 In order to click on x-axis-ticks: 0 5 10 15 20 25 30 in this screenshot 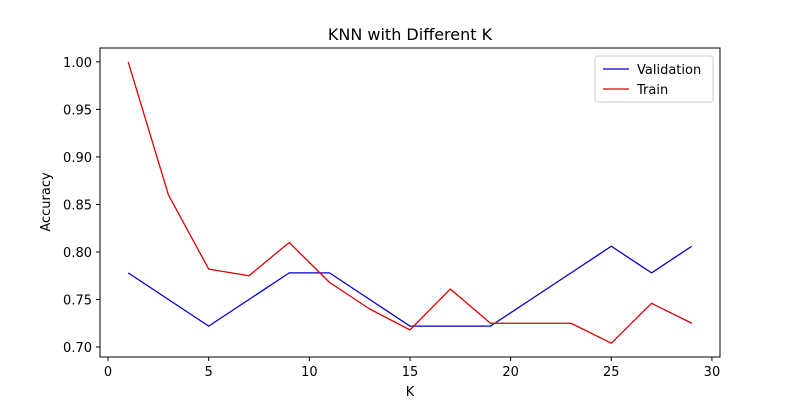, I will do `click(412, 368)`.